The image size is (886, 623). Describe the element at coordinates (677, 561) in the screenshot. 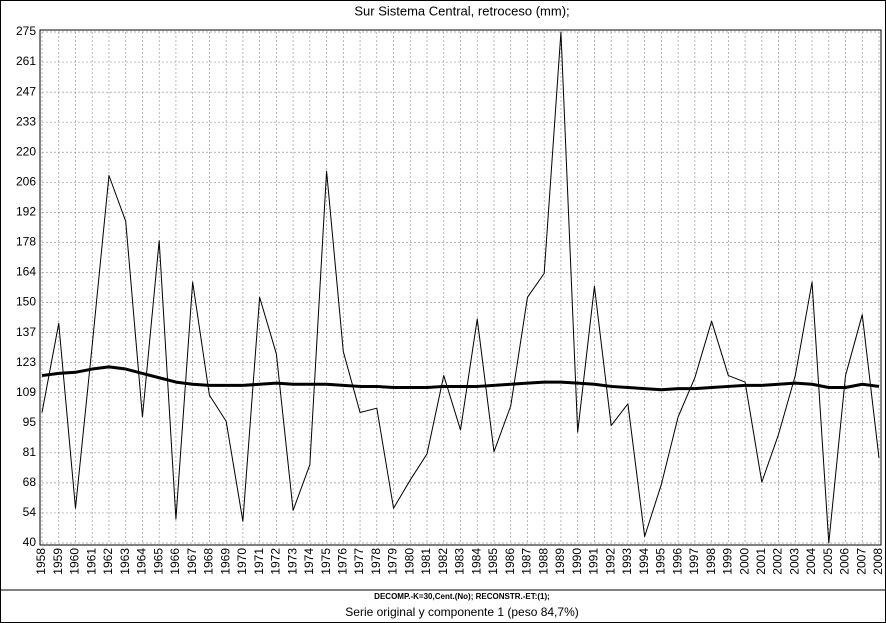

I see `x-tick-label: 1996` at that location.